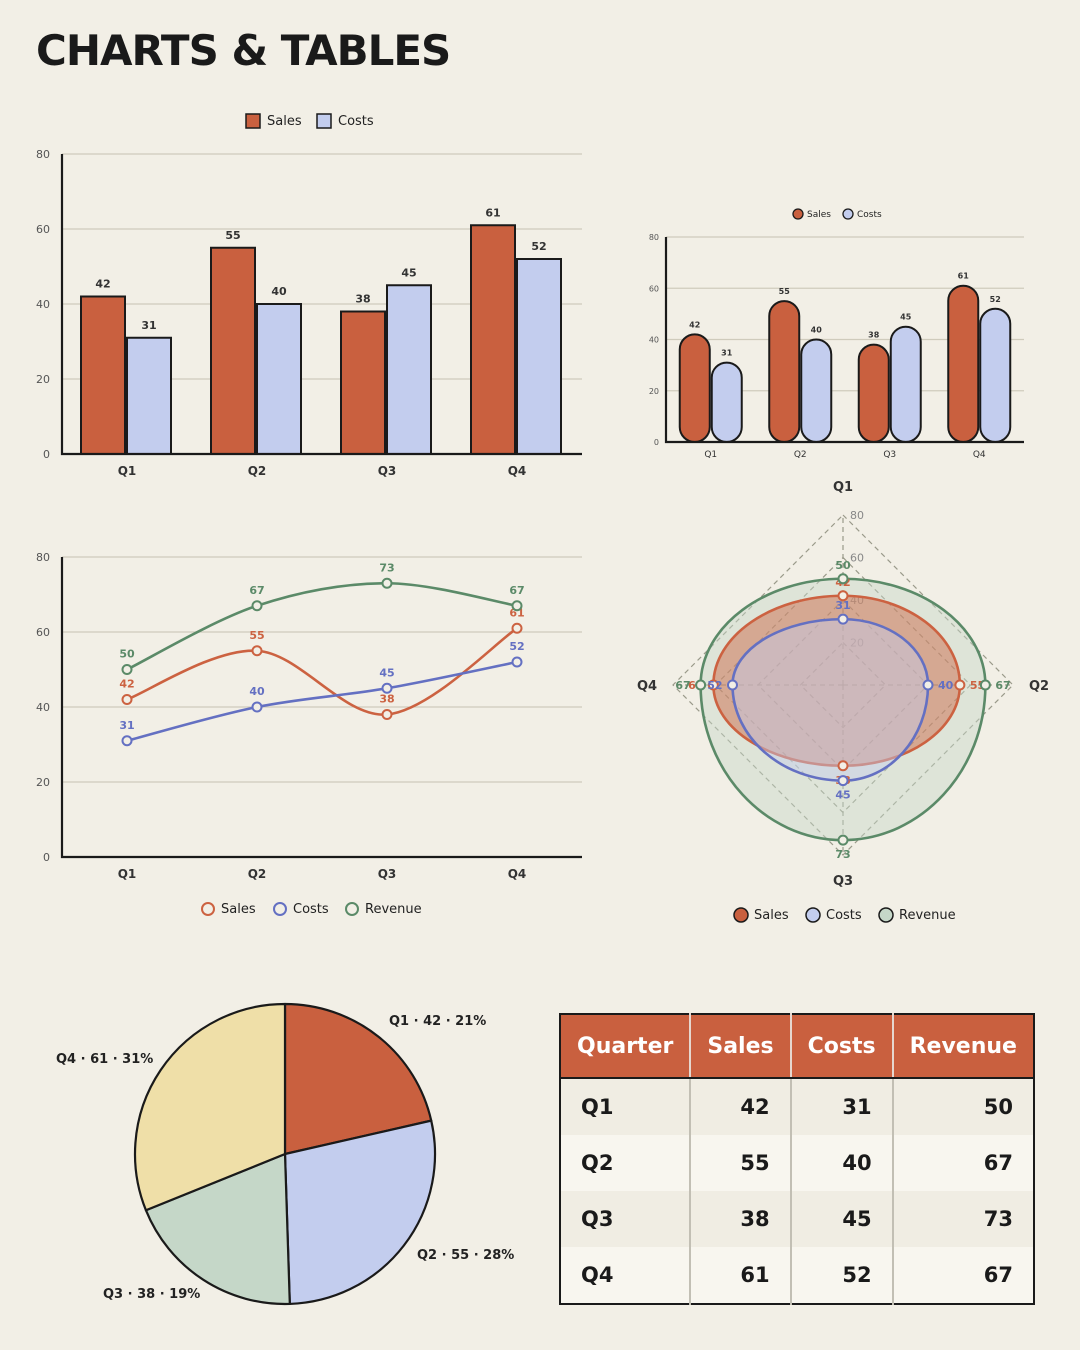 This screenshot has width=1080, height=1350. I want to click on table-cell: Q1, so click(626, 1106).